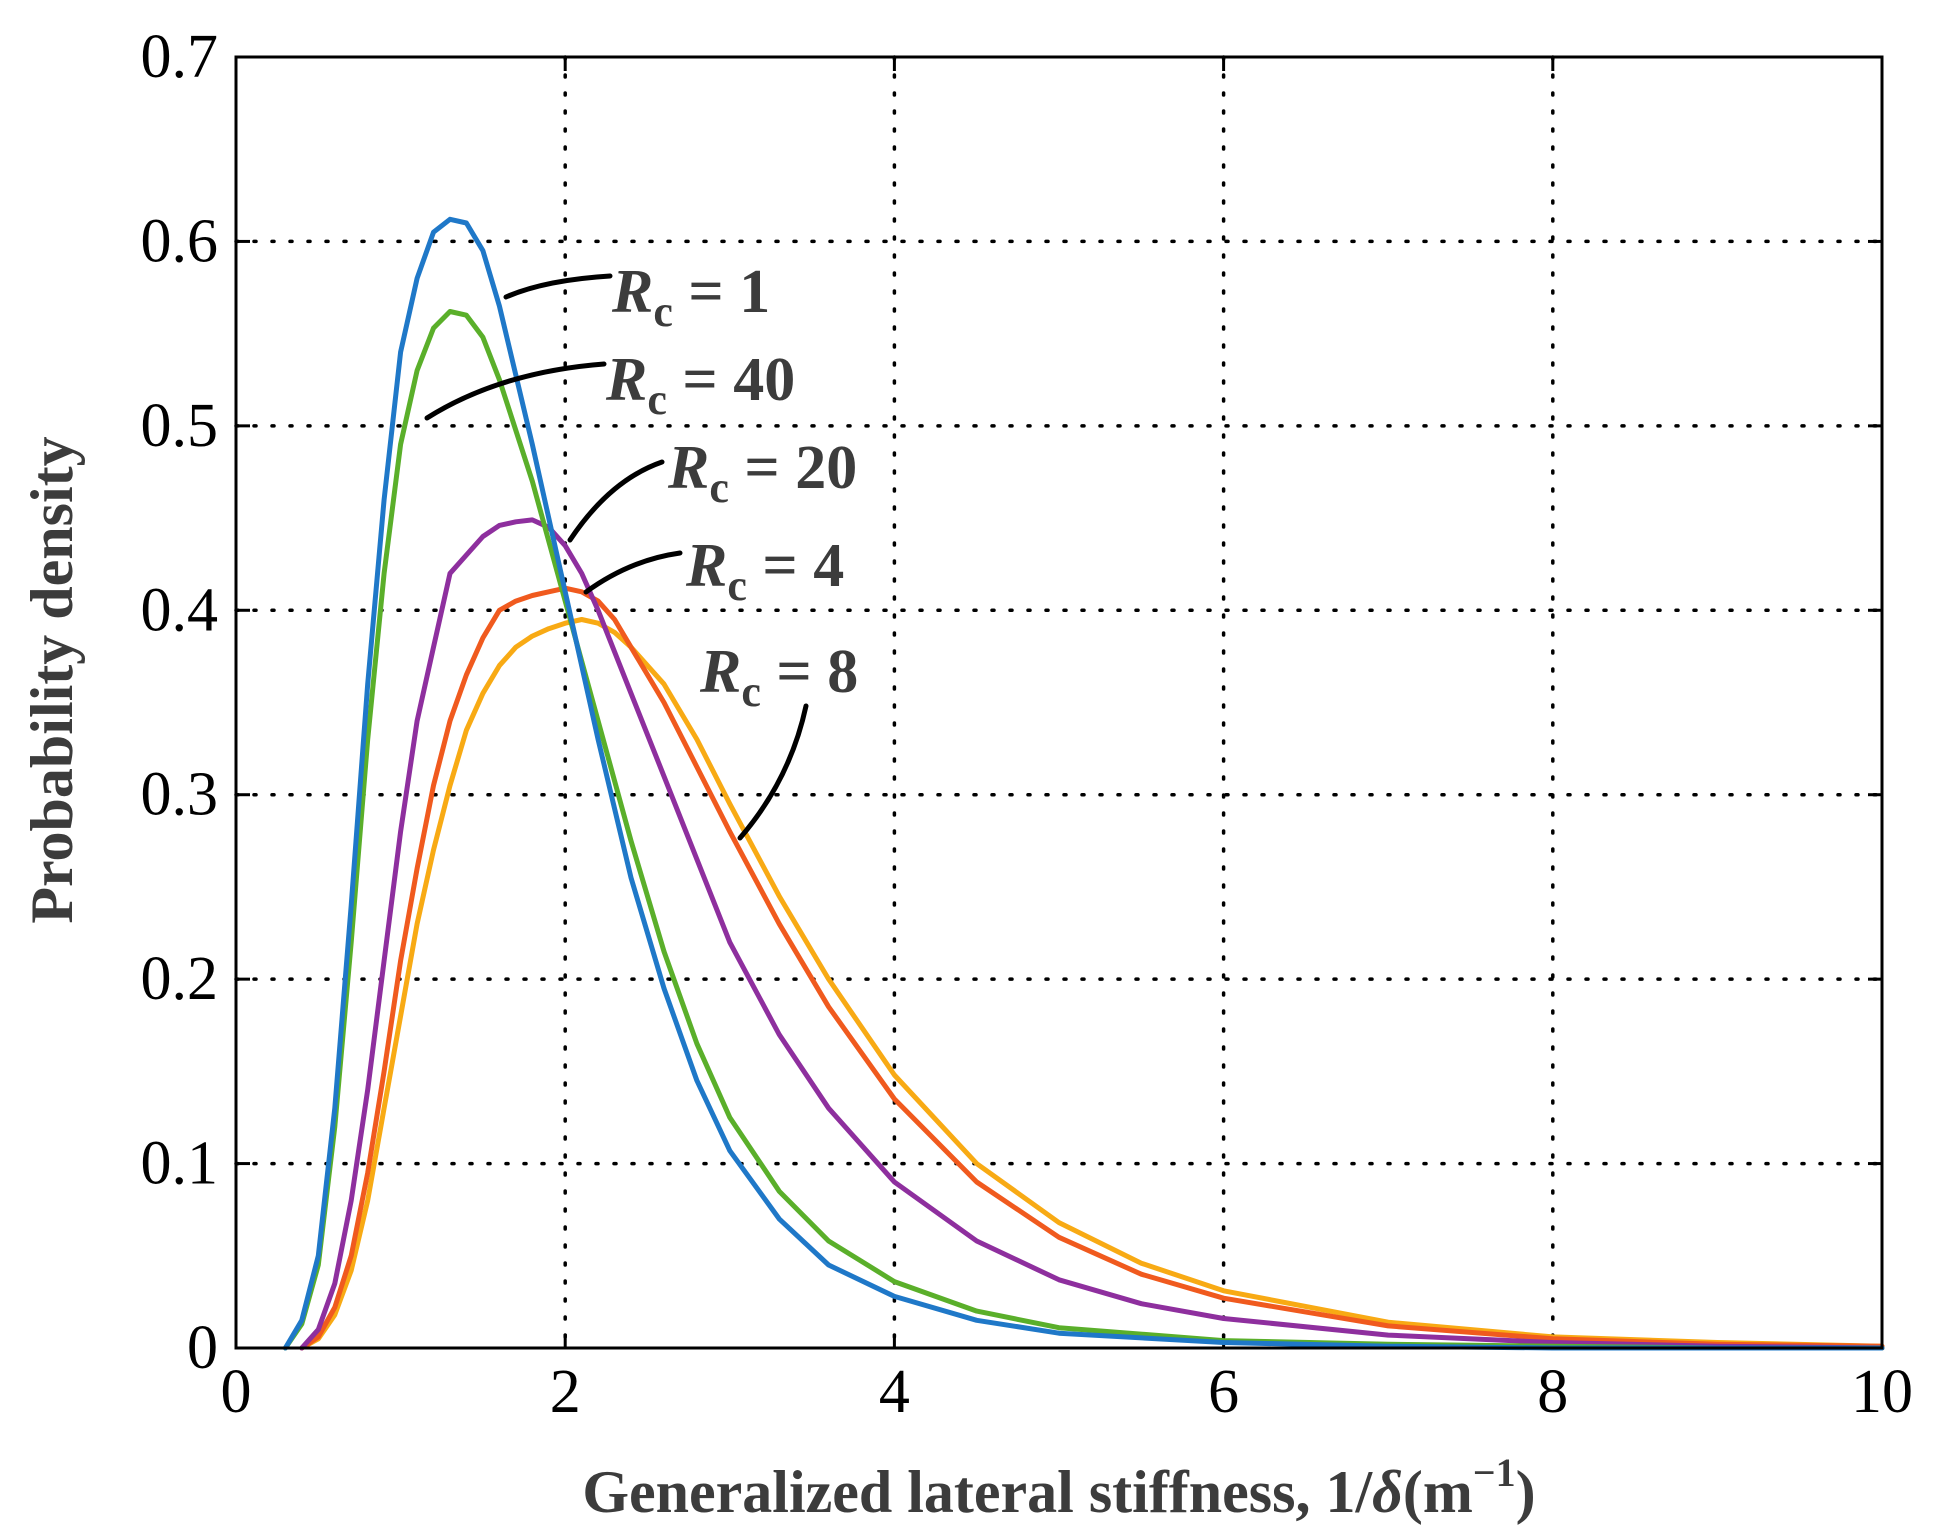 The height and width of the screenshot is (1532, 1934). I want to click on x-tick-label: 10, so click(1882, 1392).